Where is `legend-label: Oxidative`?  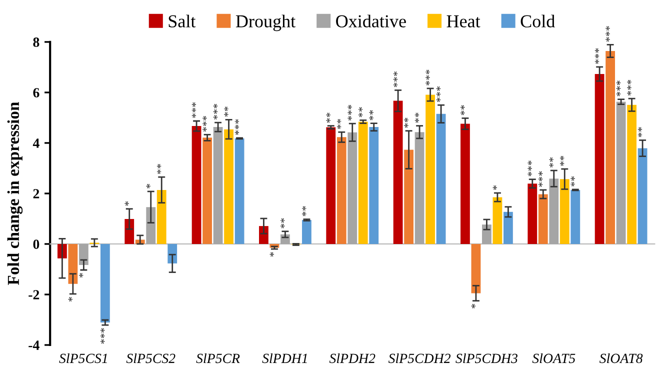 legend-label: Oxidative is located at coordinates (371, 21).